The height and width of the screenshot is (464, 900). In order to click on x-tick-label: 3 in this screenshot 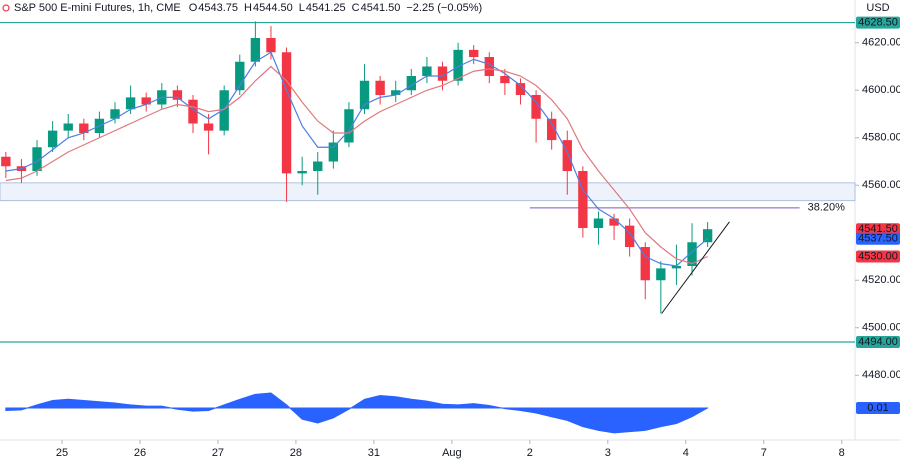, I will do `click(608, 453)`.